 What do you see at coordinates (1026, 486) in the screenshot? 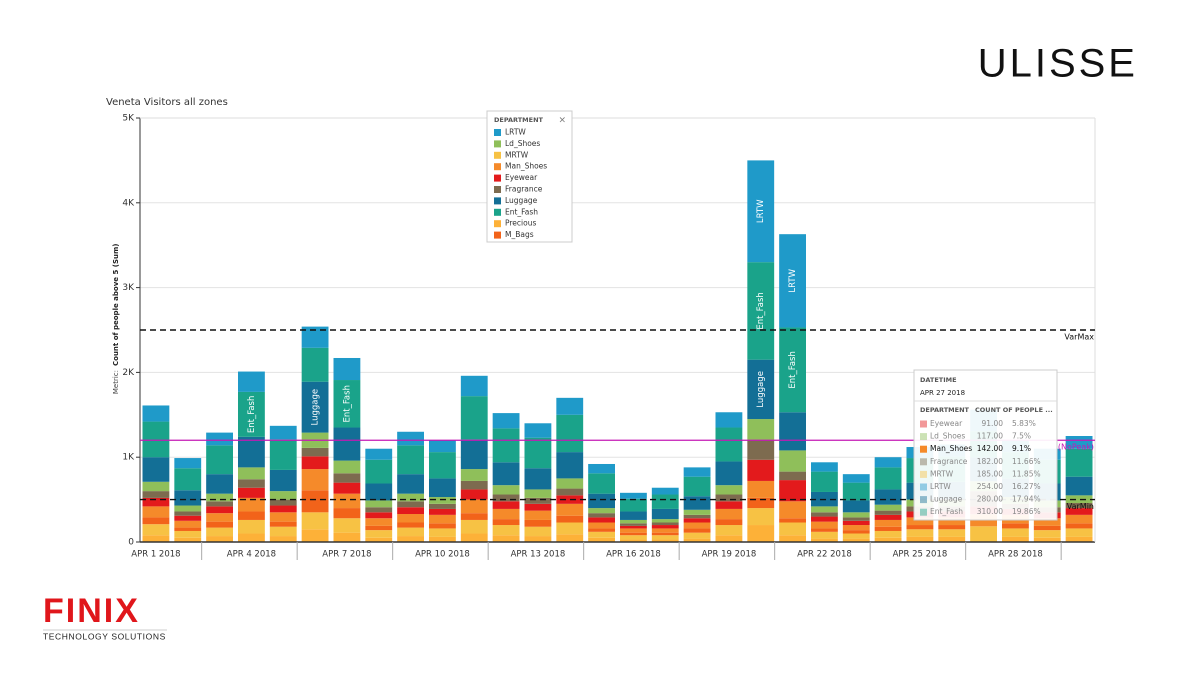
I see `tooltip-share: 16.27%` at bounding box center [1026, 486].